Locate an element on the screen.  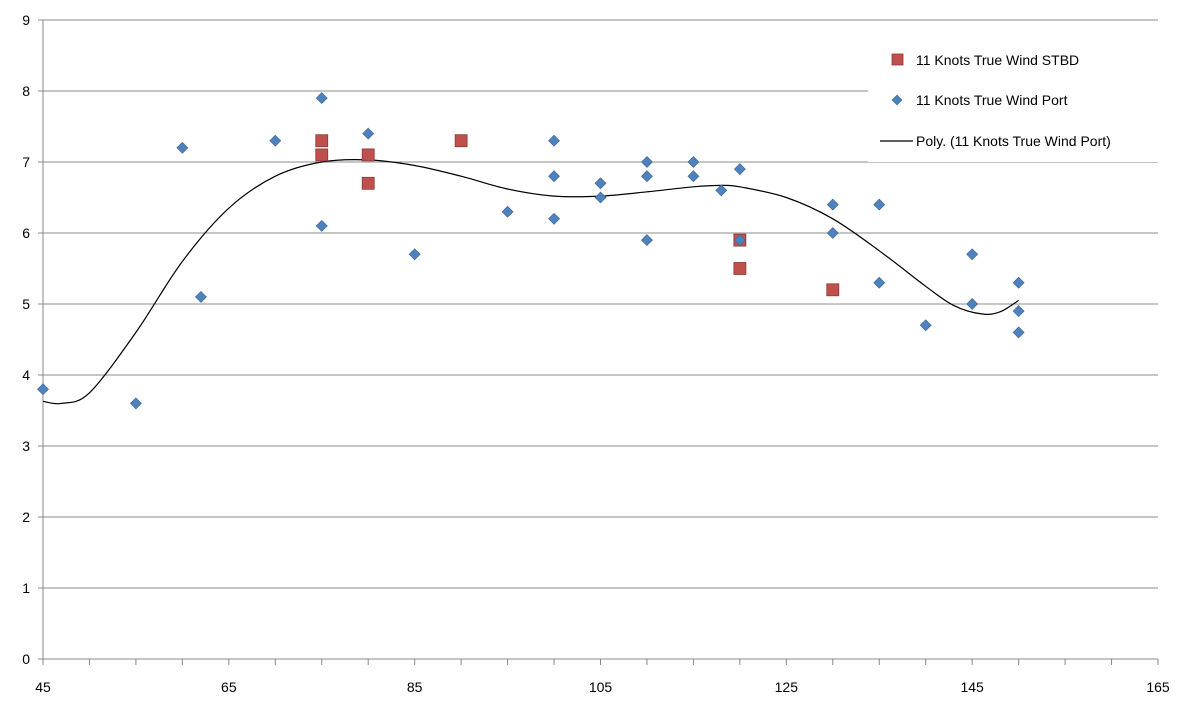
y-tick-label: 8 is located at coordinates (26, 91).